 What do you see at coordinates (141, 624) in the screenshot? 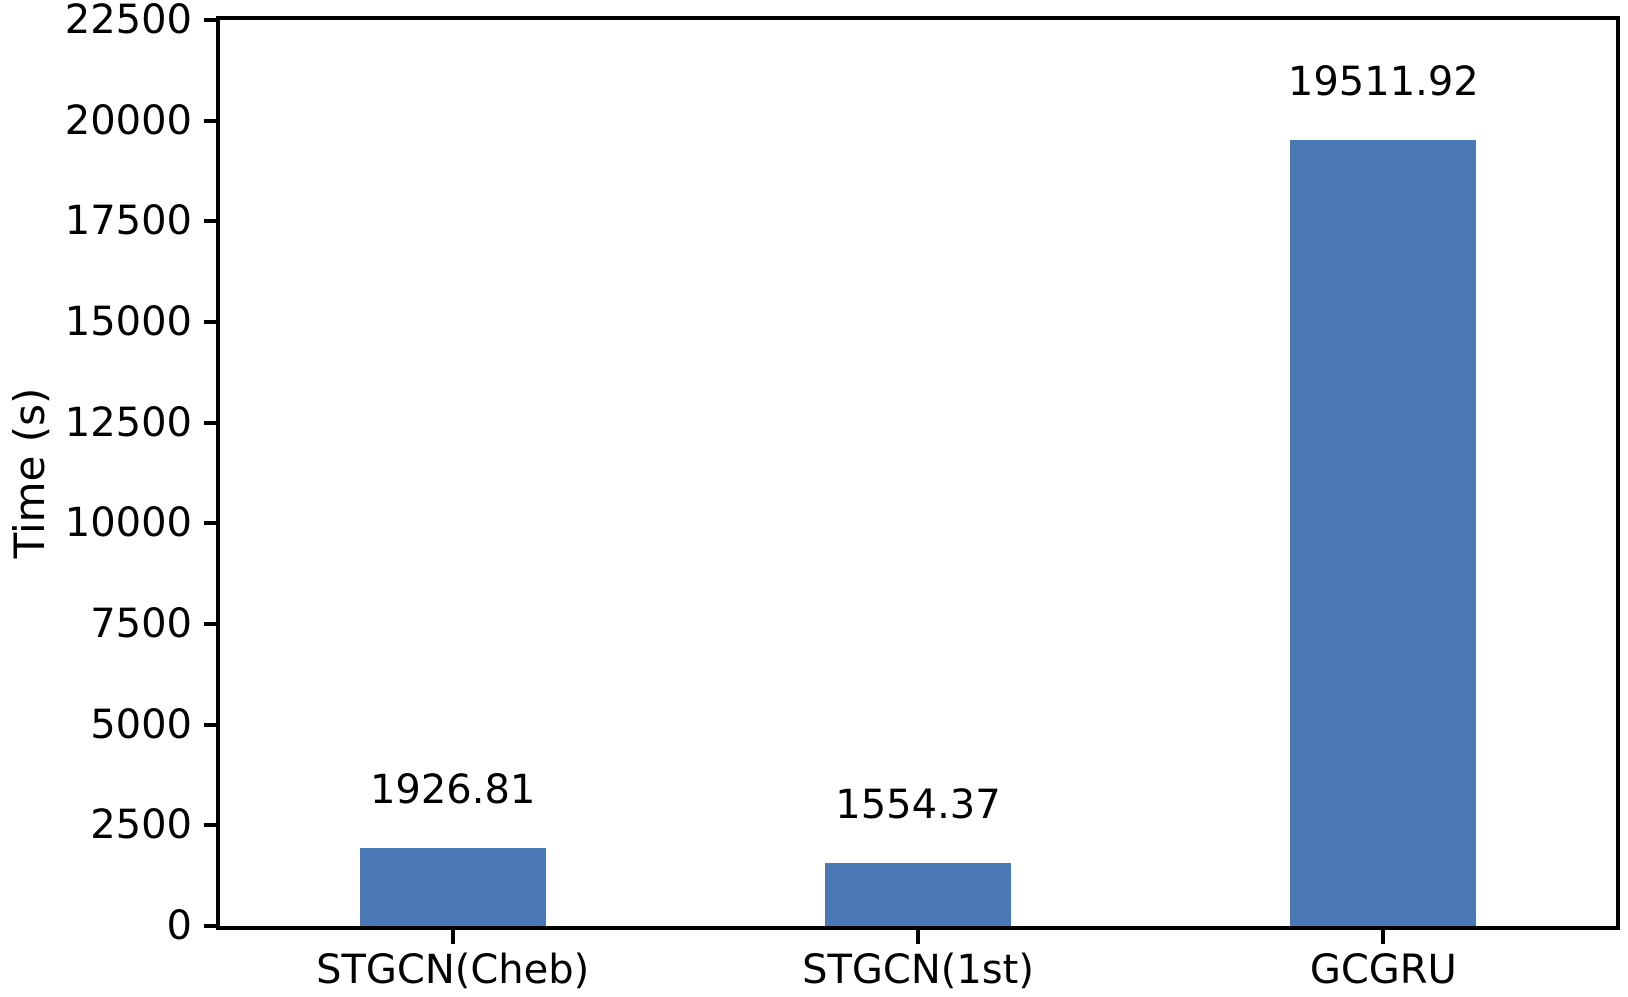
I see `y-tick-label: 7500` at bounding box center [141, 624].